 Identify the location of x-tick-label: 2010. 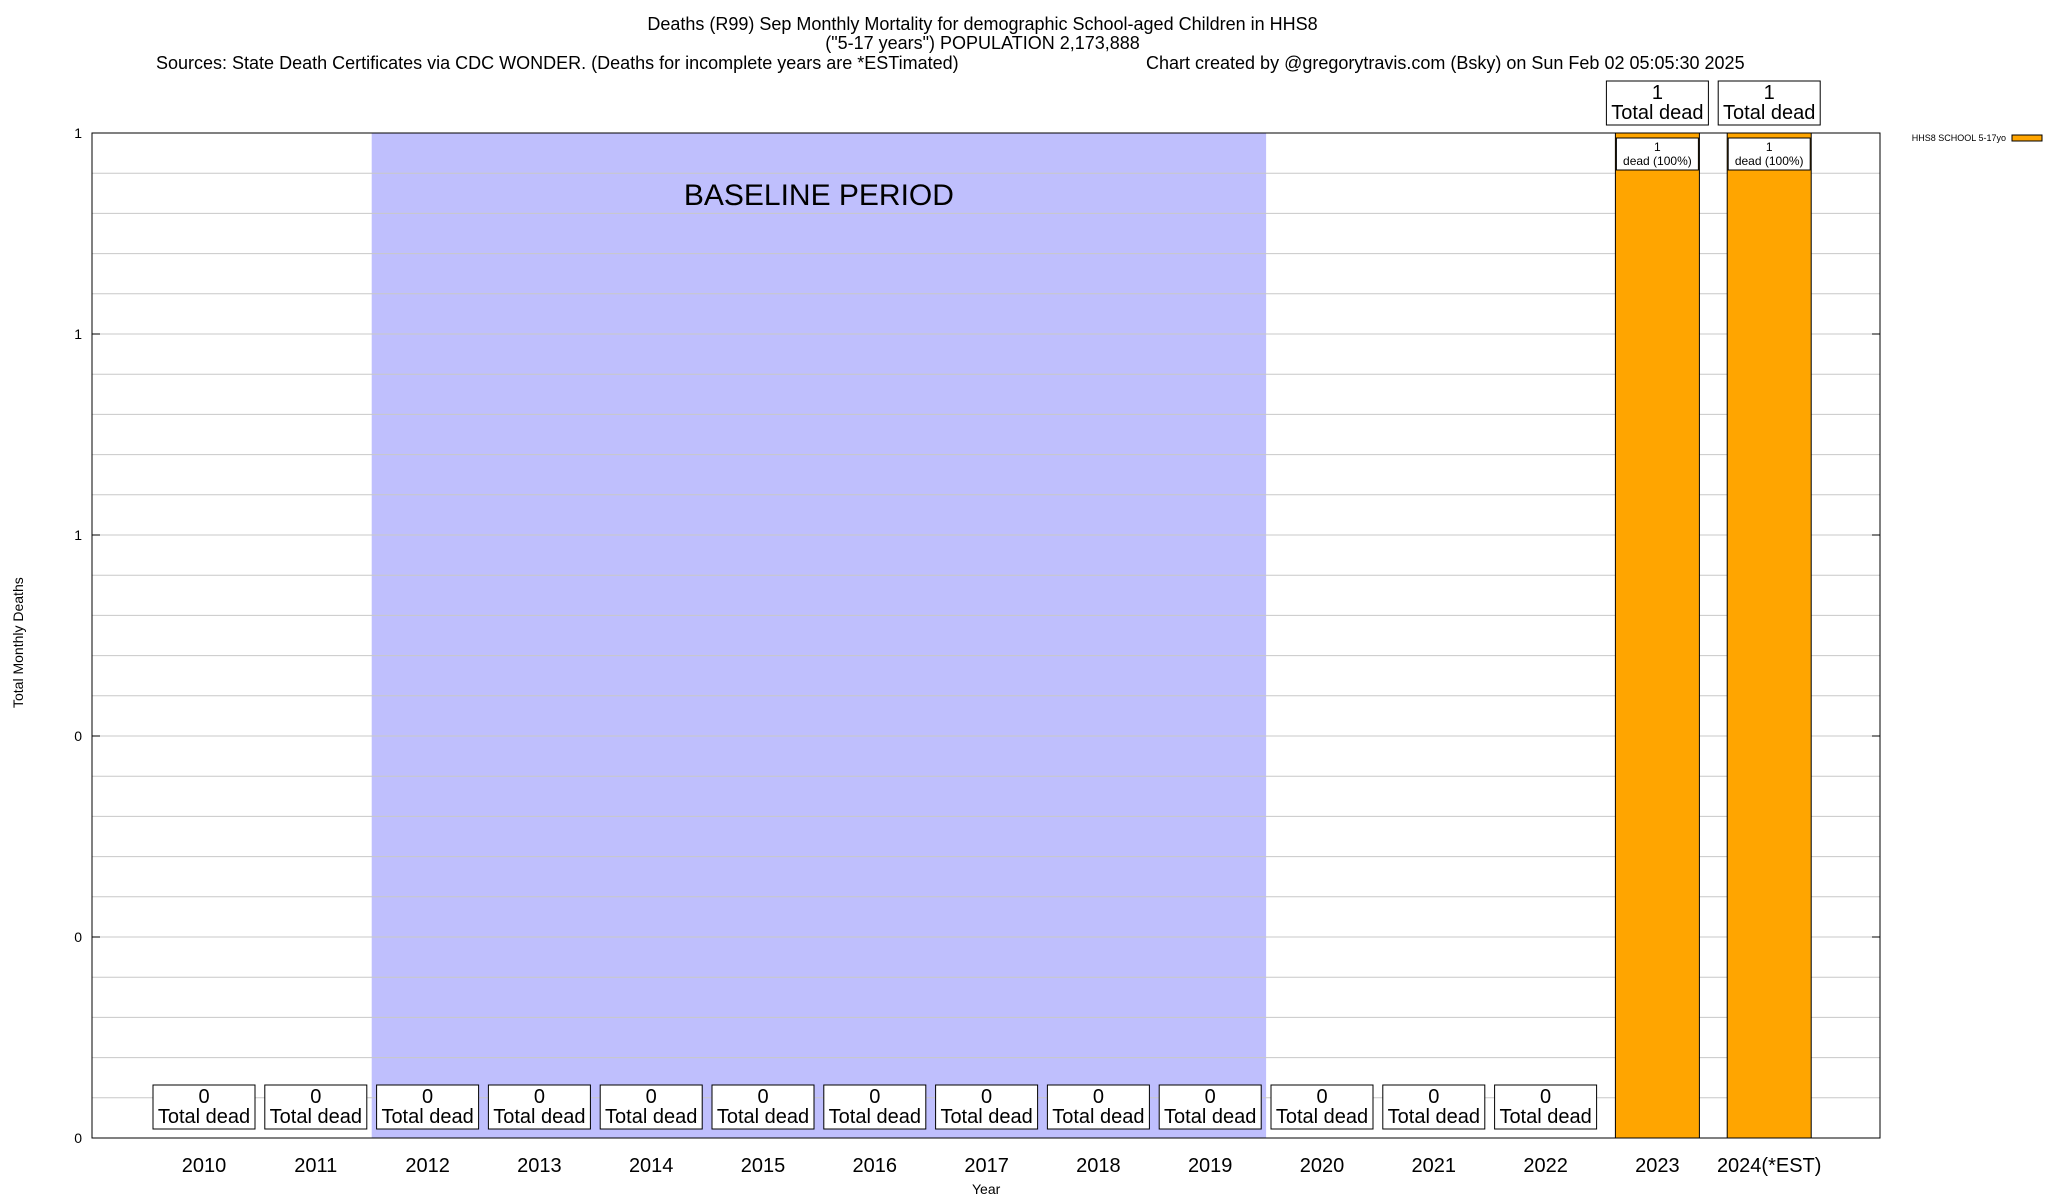
(204, 1166).